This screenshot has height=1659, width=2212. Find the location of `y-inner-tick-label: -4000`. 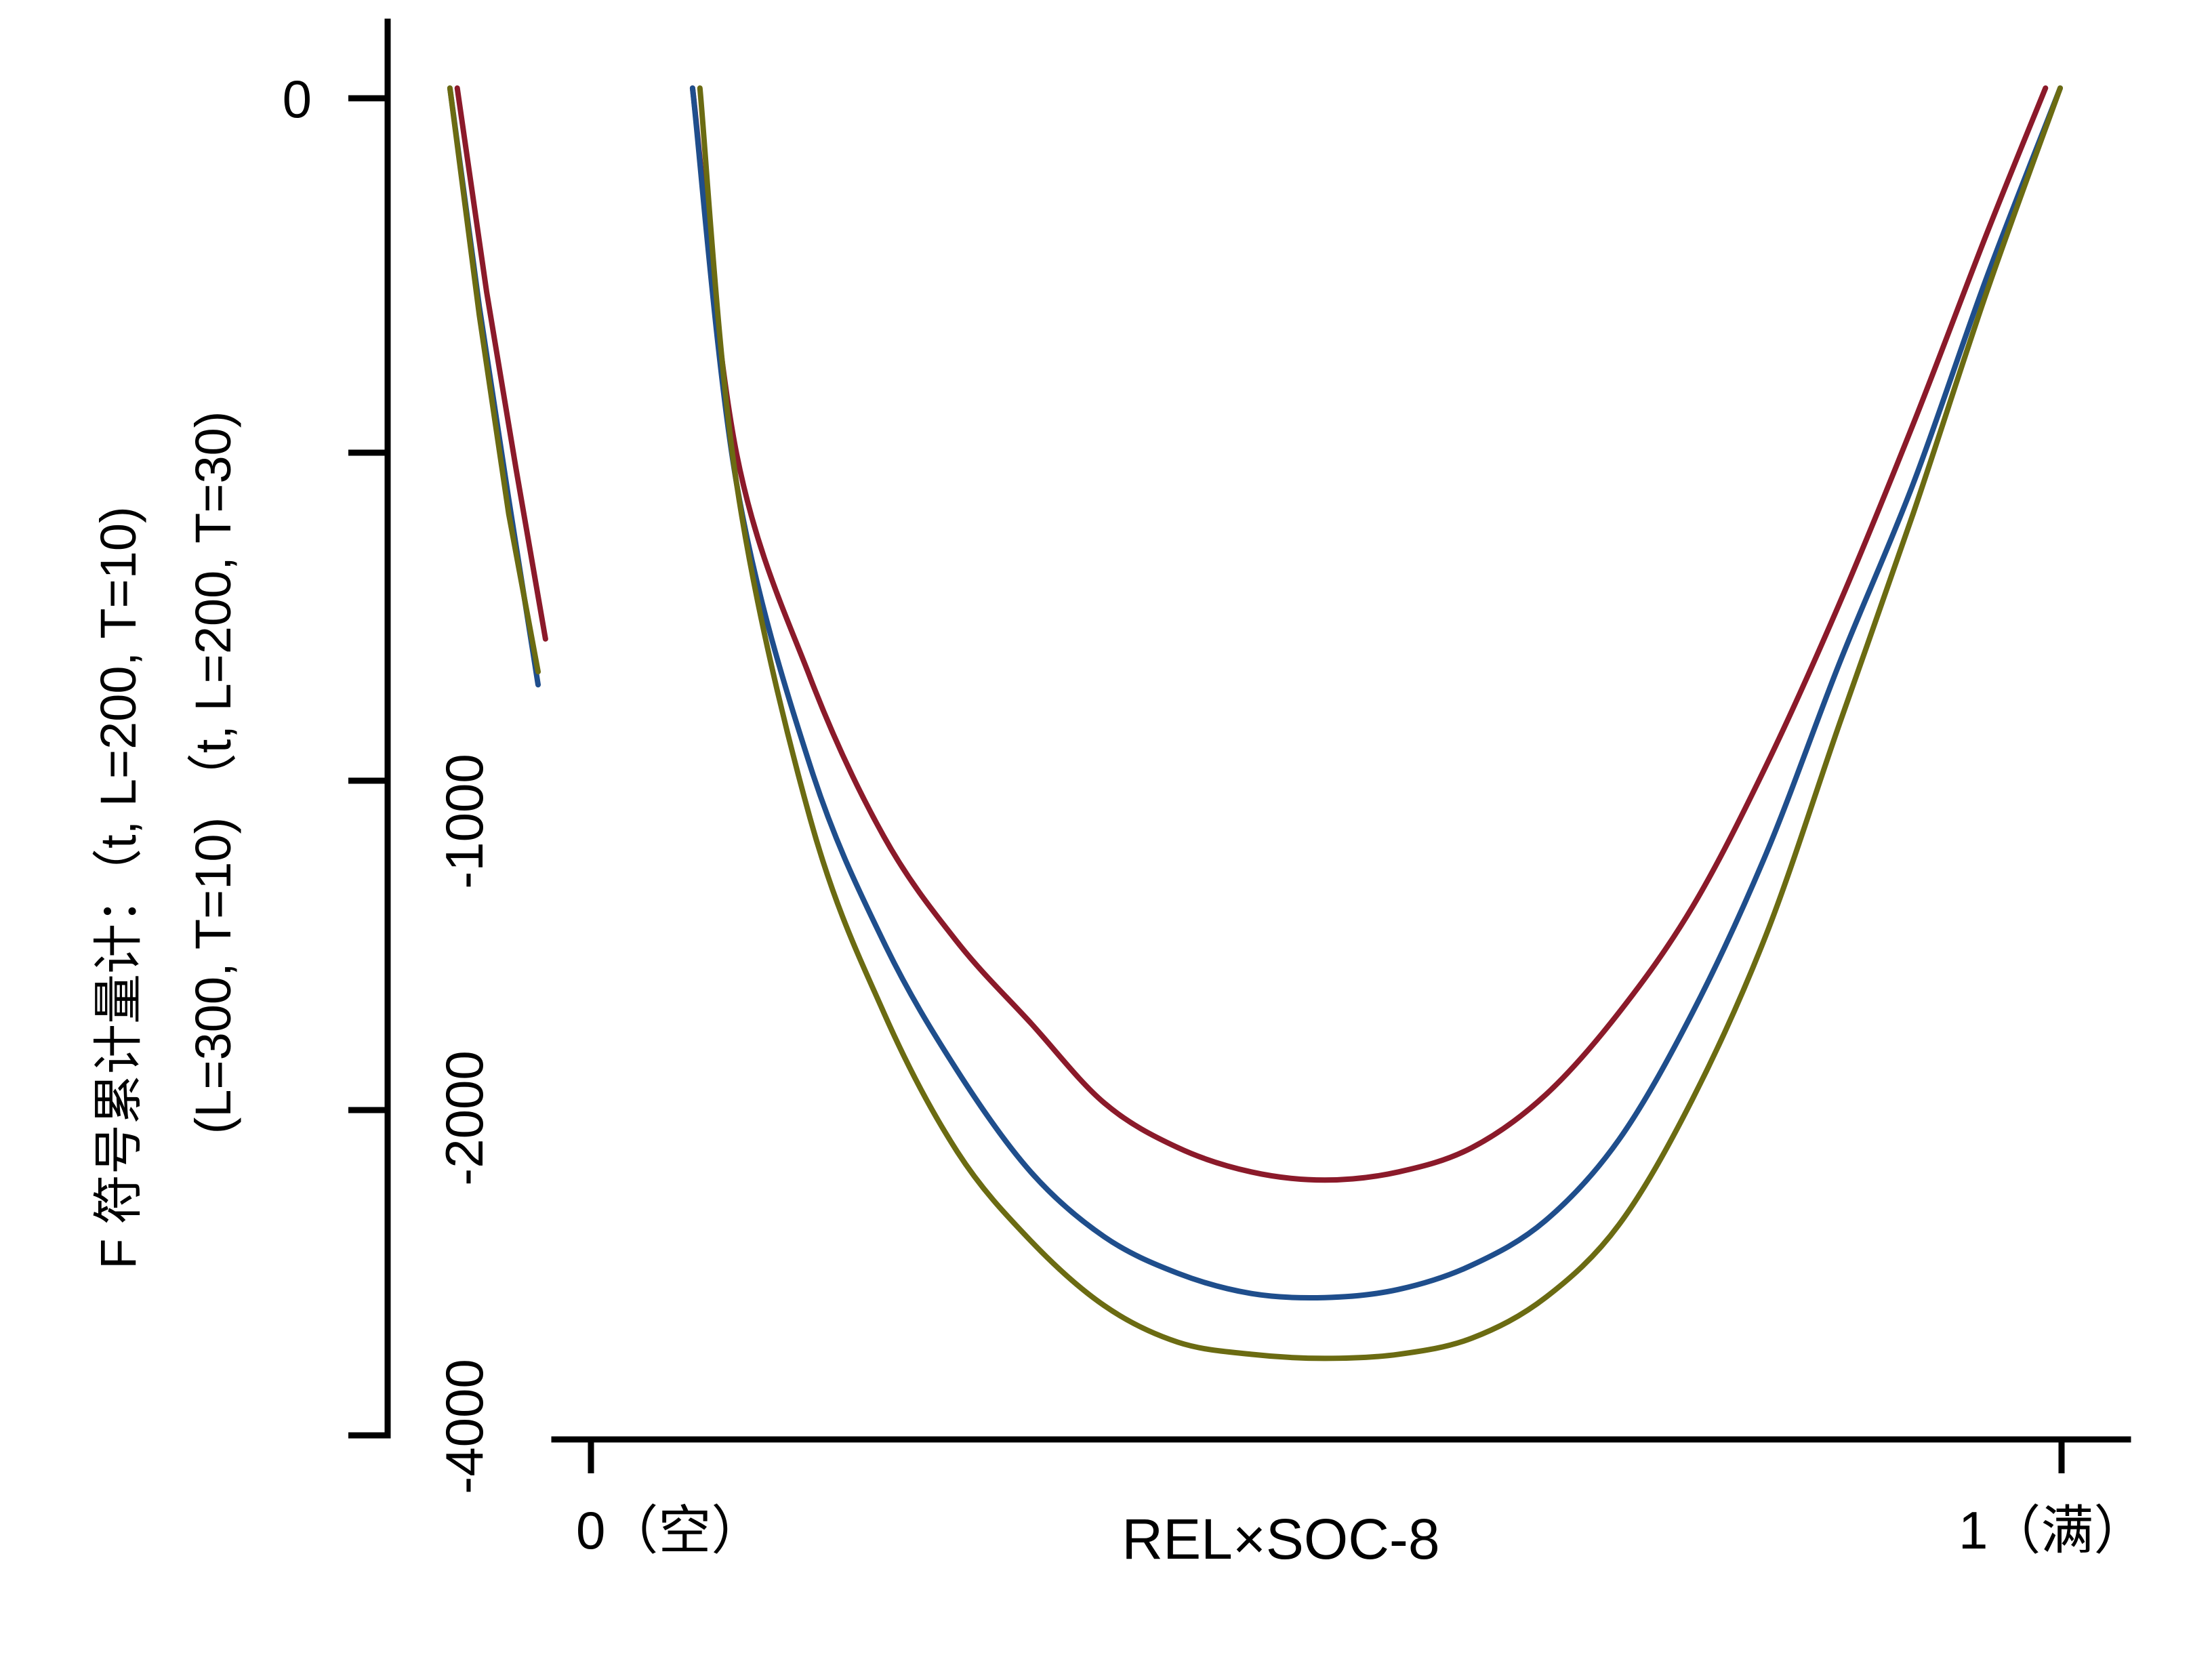

y-inner-tick-label: -4000 is located at coordinates (464, 1427).